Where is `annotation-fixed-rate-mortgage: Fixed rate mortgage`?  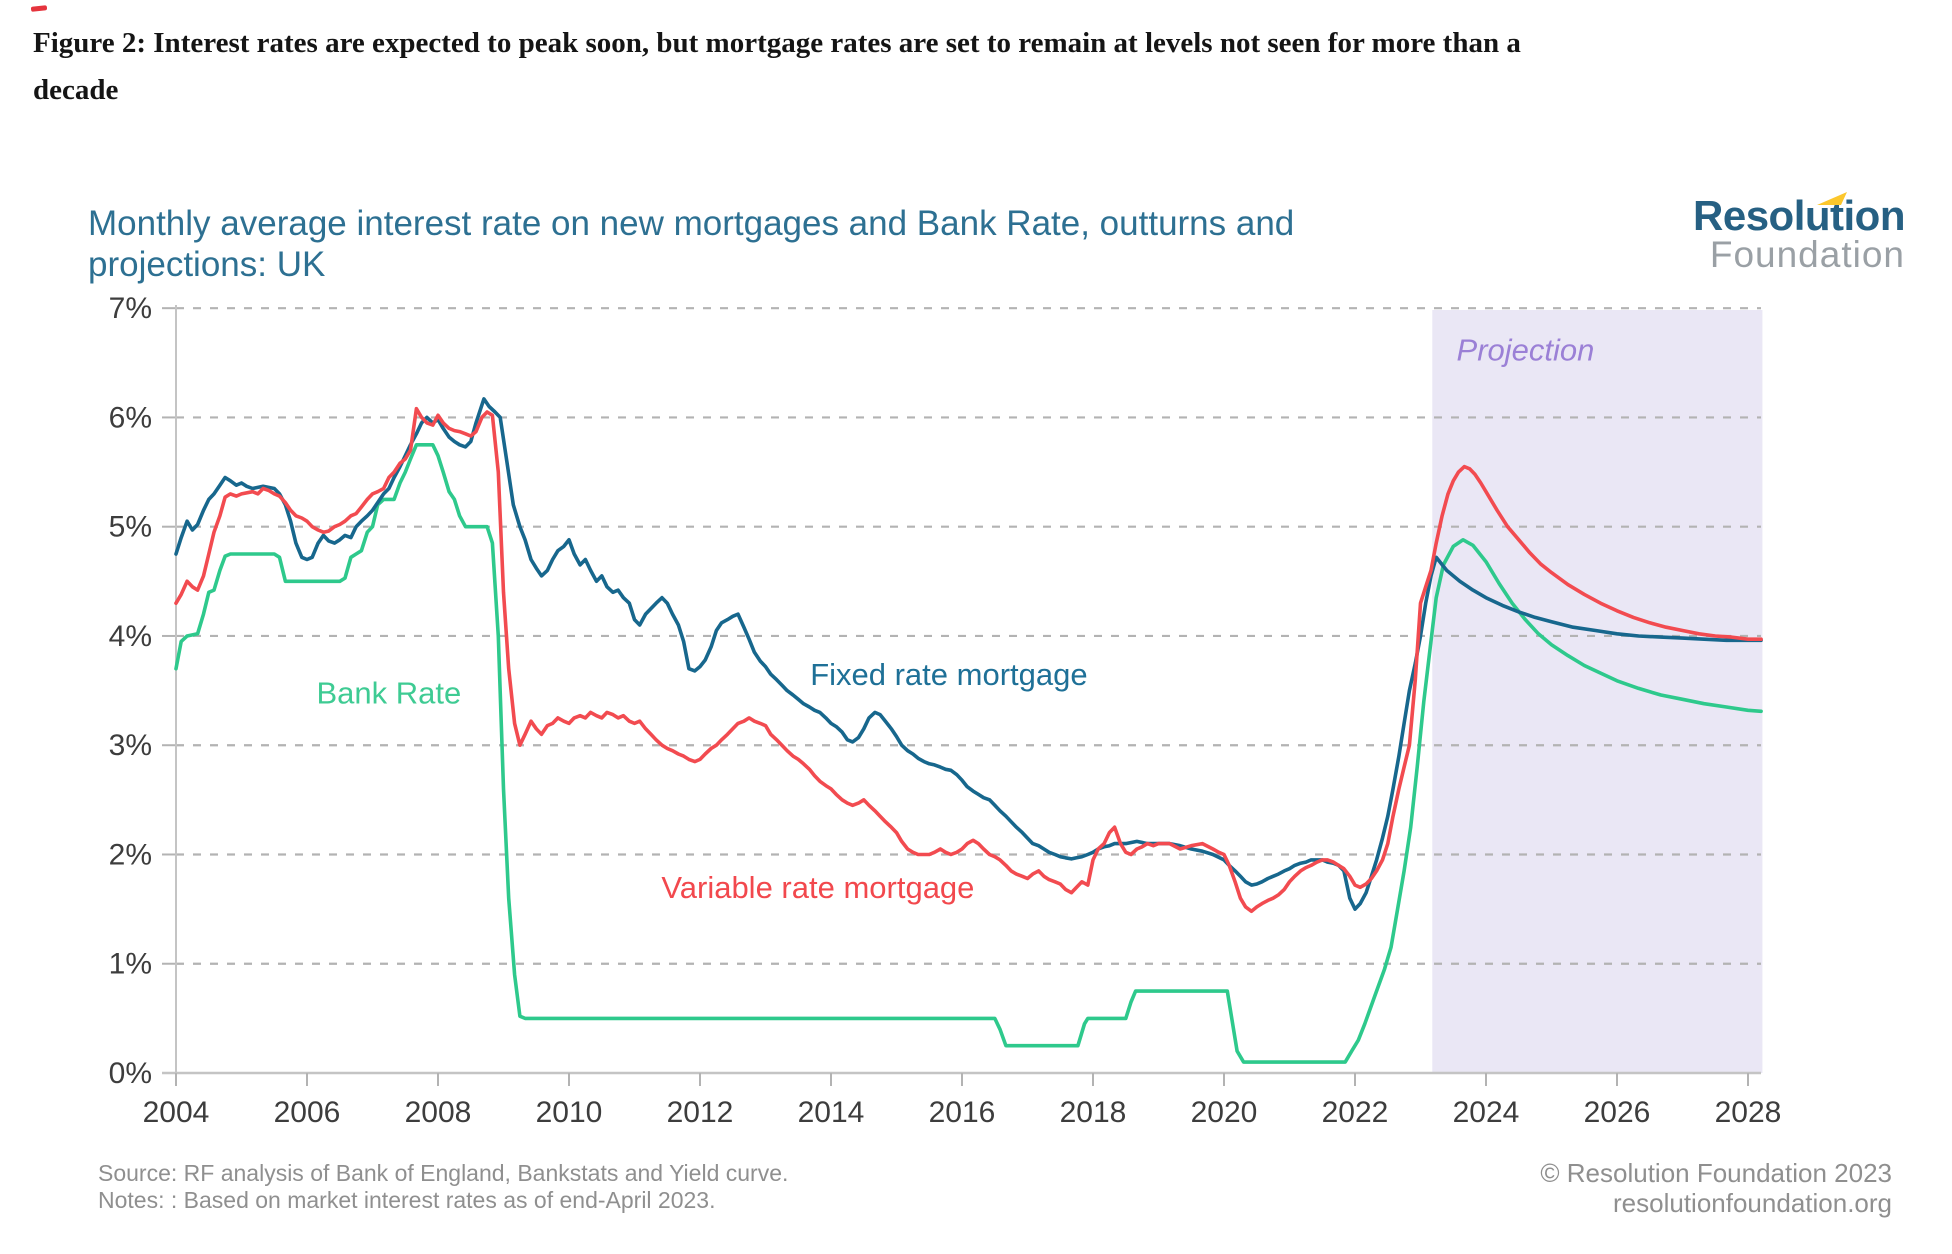
annotation-fixed-rate-mortgage: Fixed rate mortgage is located at coordinates (948, 674).